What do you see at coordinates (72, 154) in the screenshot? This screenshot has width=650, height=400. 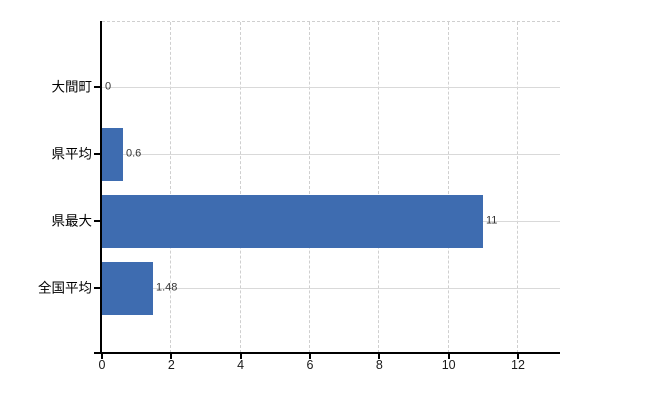 I see `category-label: 県平均` at bounding box center [72, 154].